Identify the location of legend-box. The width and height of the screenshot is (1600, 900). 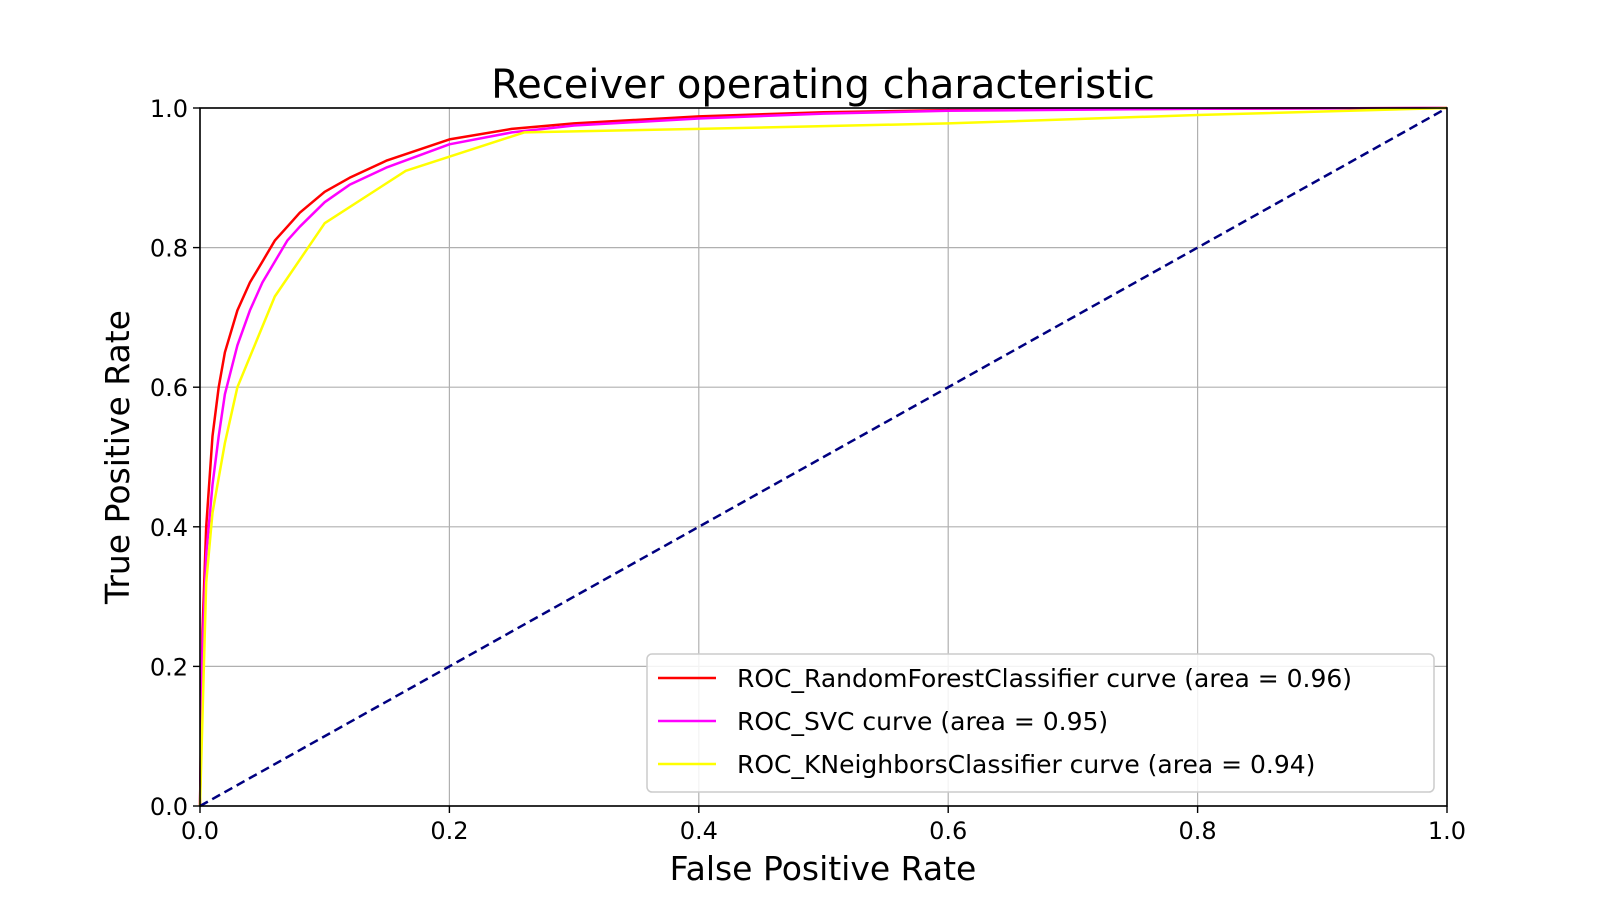
(1040, 723).